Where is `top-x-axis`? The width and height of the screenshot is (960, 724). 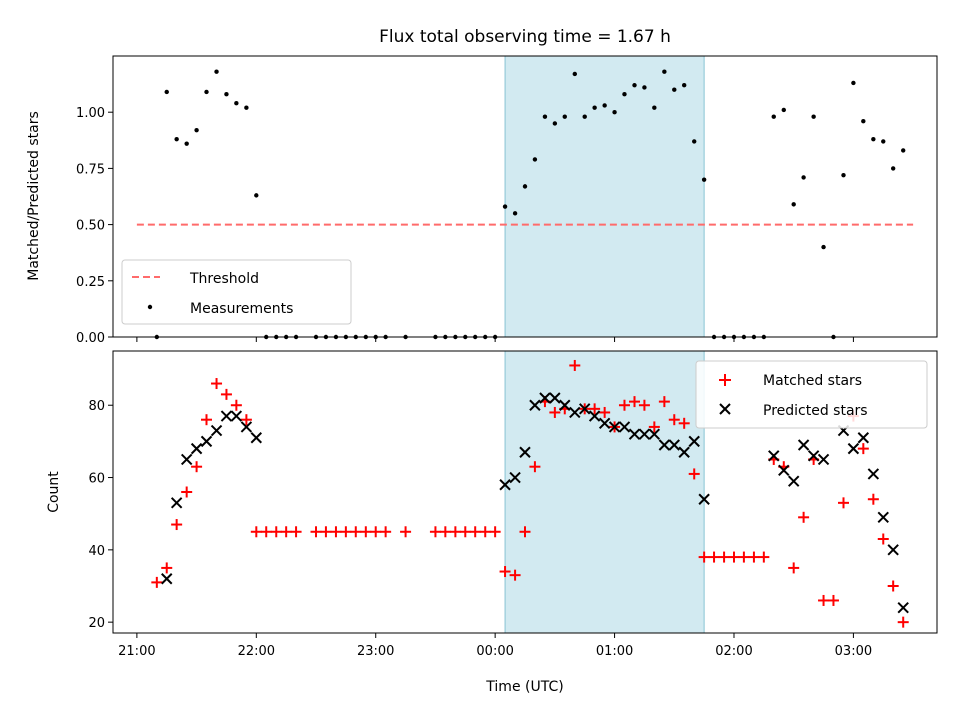
top-x-axis is located at coordinates (495, 339).